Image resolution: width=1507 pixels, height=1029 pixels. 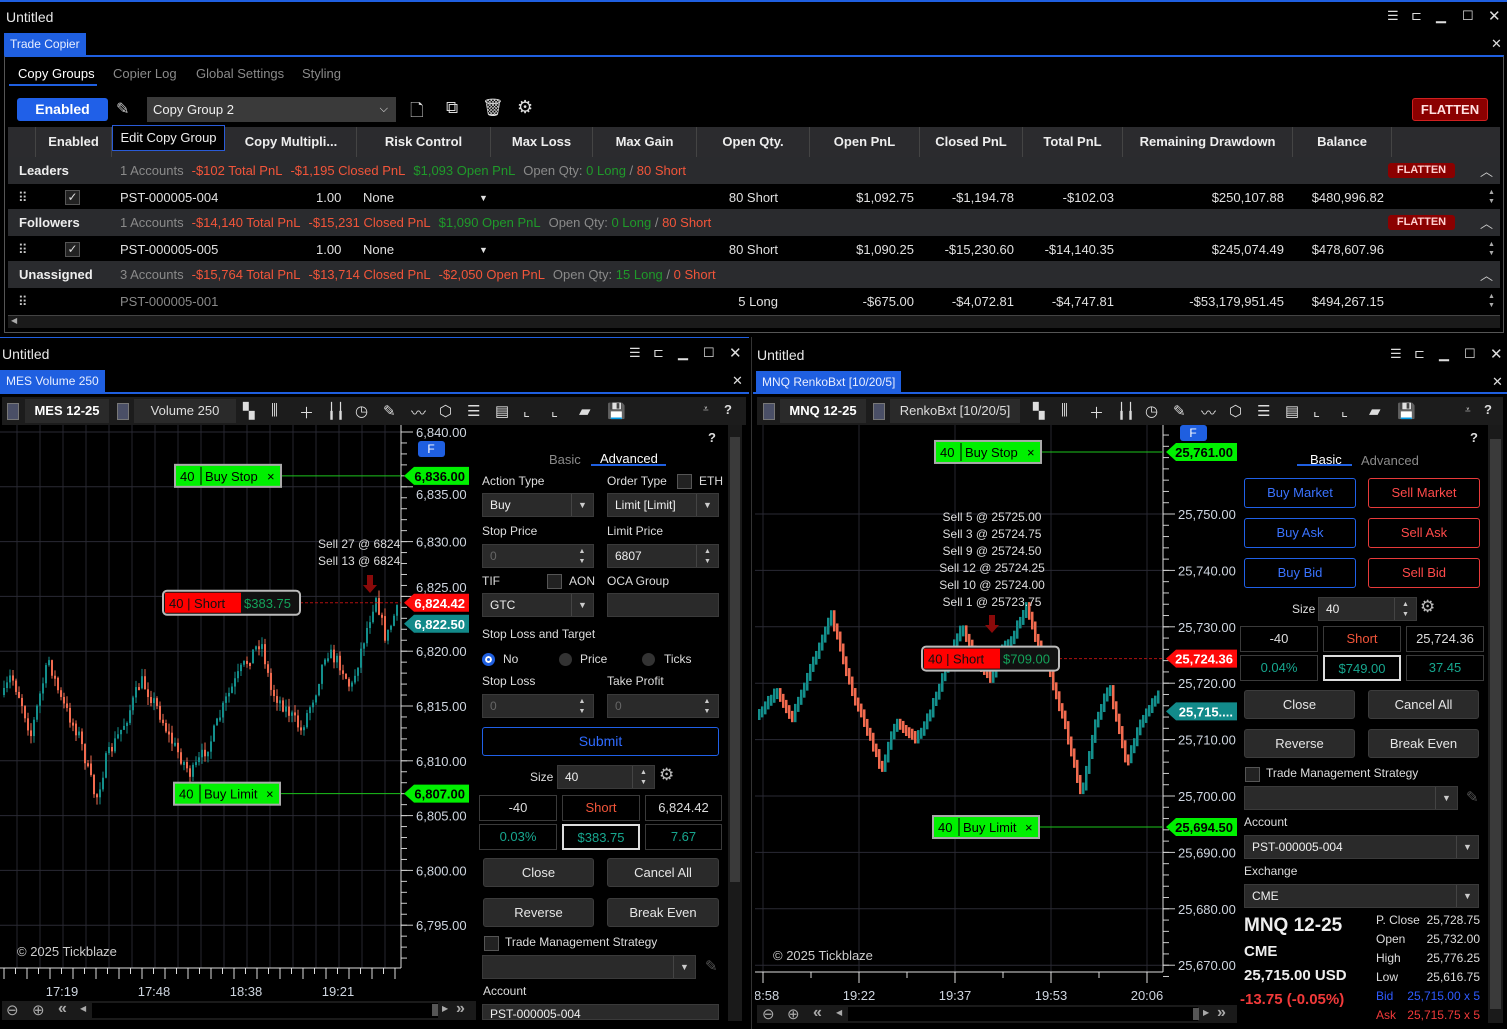 What do you see at coordinates (1292, 411) in the screenshot?
I see `report-icon: ▤` at bounding box center [1292, 411].